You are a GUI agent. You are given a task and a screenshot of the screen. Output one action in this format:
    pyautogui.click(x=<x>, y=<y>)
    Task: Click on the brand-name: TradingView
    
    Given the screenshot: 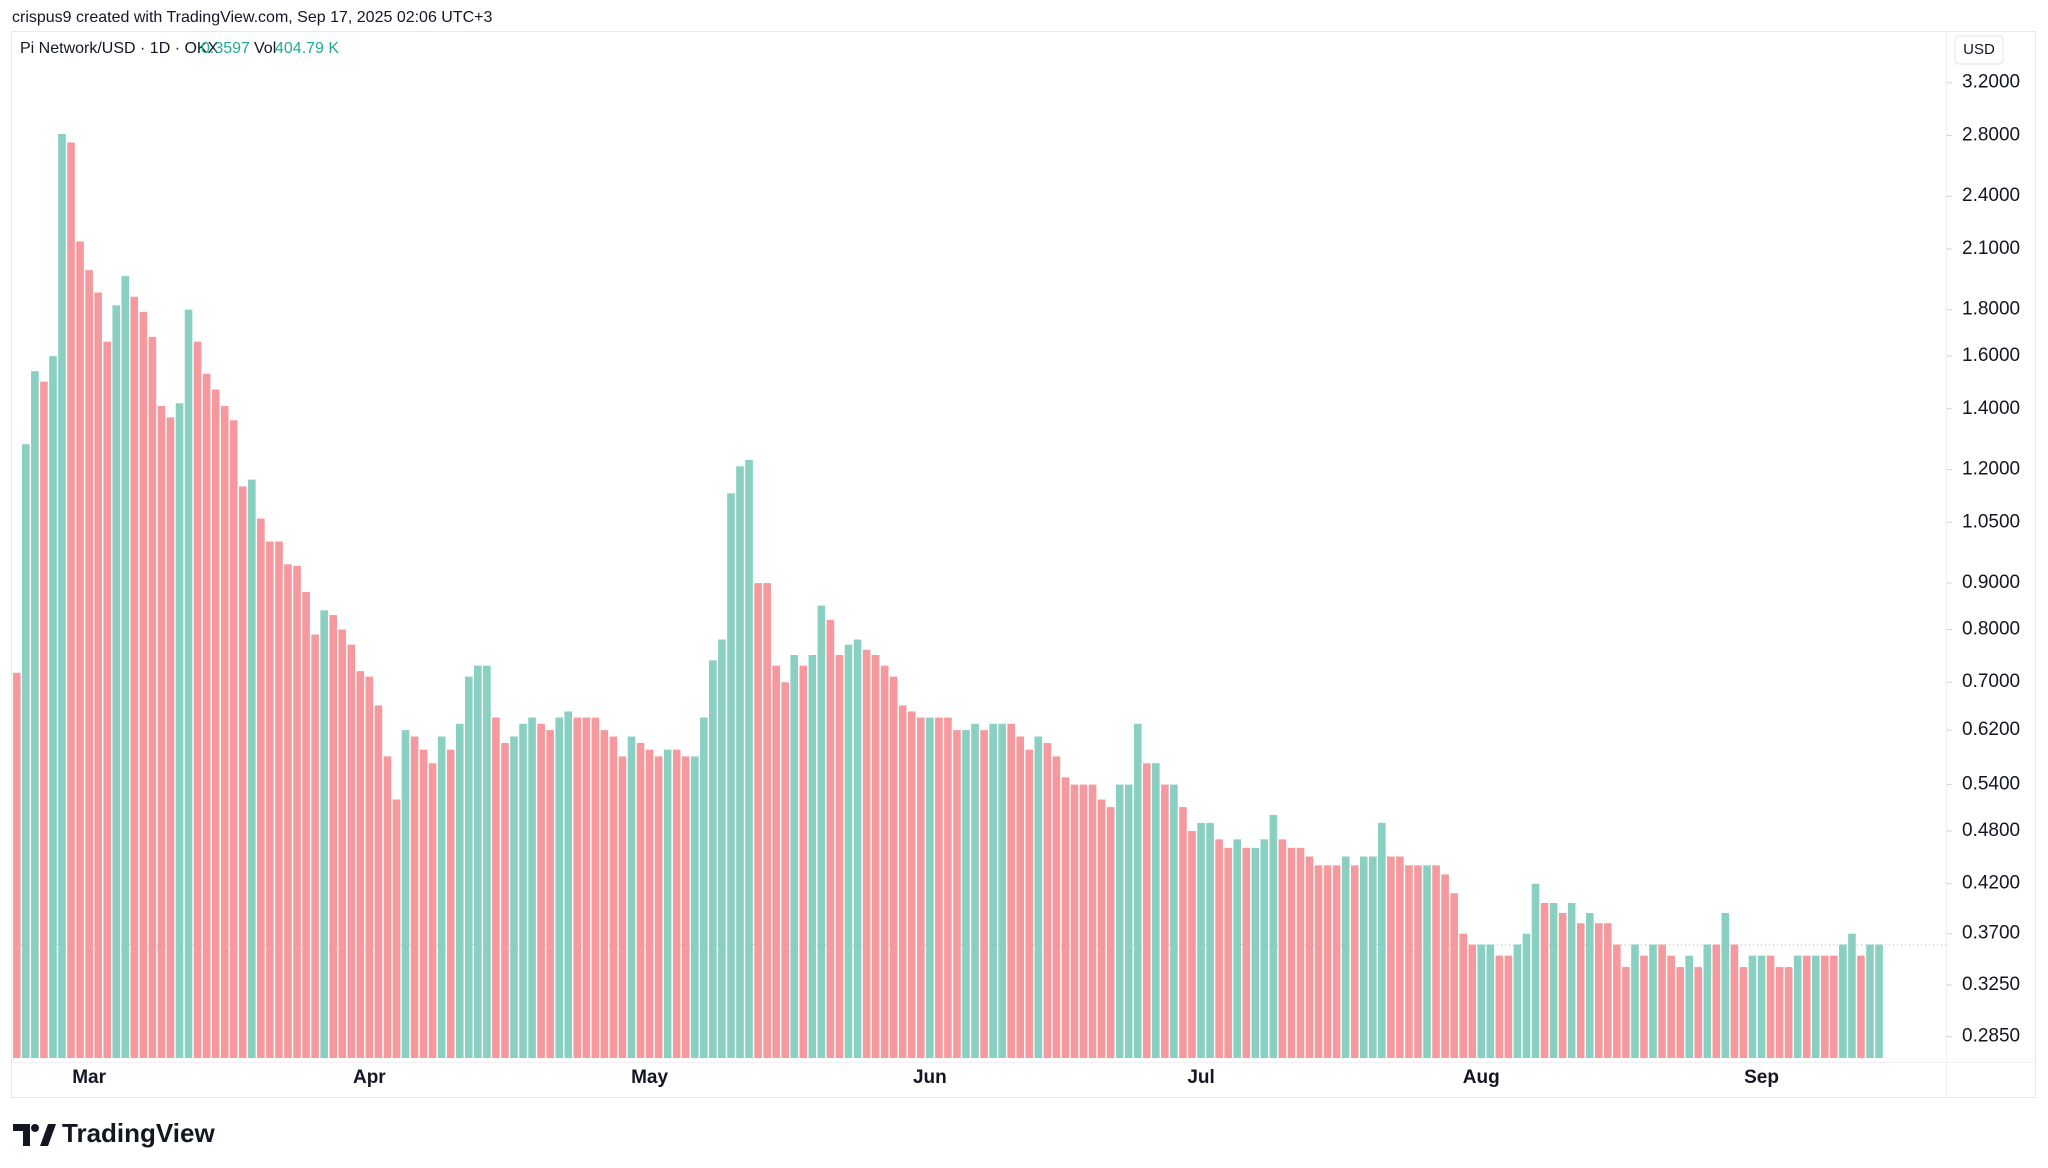 What is the action you would take?
    pyautogui.click(x=138, y=1133)
    